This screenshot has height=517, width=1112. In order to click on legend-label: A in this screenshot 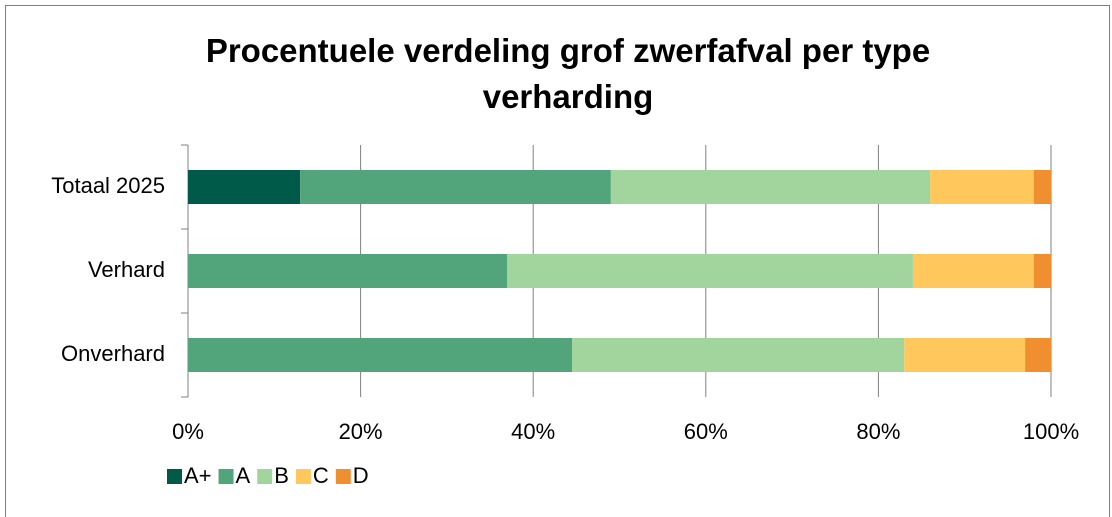, I will do `click(243, 475)`.